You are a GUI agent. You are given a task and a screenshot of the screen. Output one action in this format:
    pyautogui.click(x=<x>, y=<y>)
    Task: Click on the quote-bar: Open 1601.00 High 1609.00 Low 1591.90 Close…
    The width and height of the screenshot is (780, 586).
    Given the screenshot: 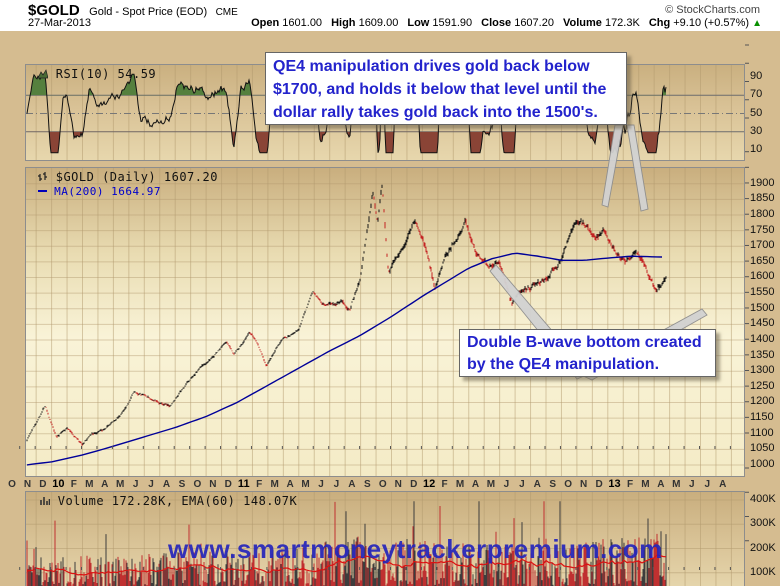 What is the action you would take?
    pyautogui.click(x=502, y=23)
    